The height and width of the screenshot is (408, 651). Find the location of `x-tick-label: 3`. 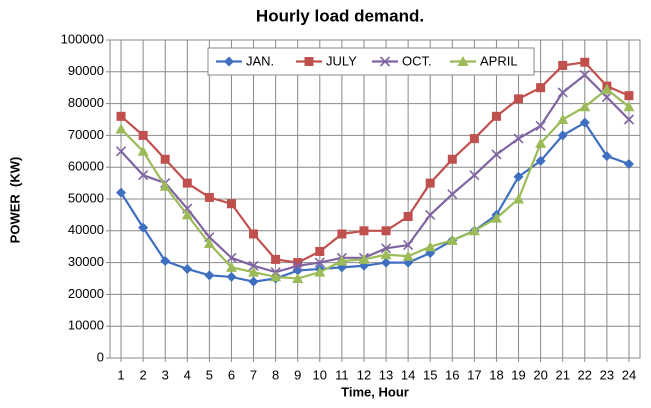

x-tick-label: 3 is located at coordinates (165, 374).